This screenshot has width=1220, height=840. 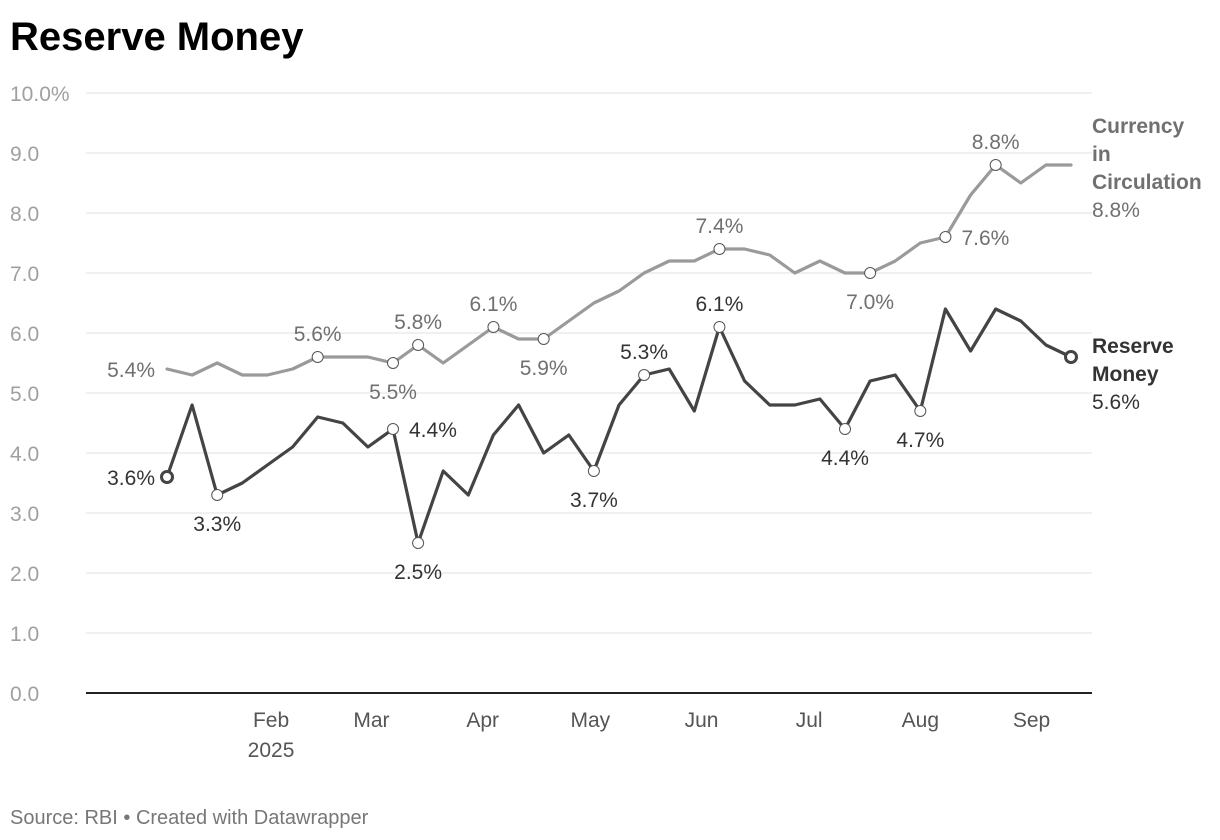 I want to click on series-end-value-rm: 5.6%, so click(x=1116, y=402).